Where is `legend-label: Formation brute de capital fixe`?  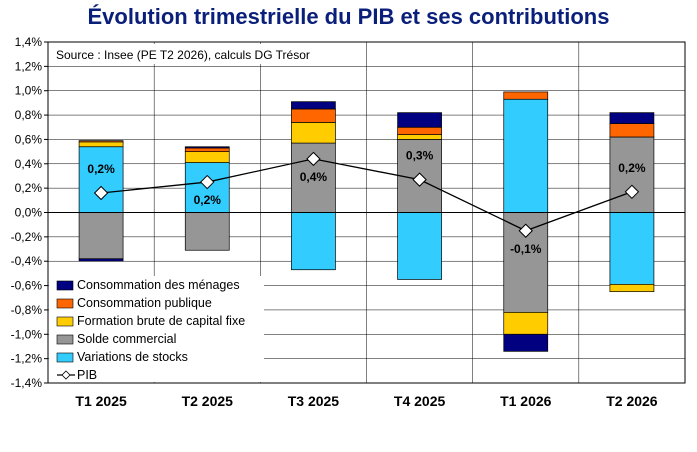
legend-label: Formation brute de capital fixe is located at coordinates (161, 321).